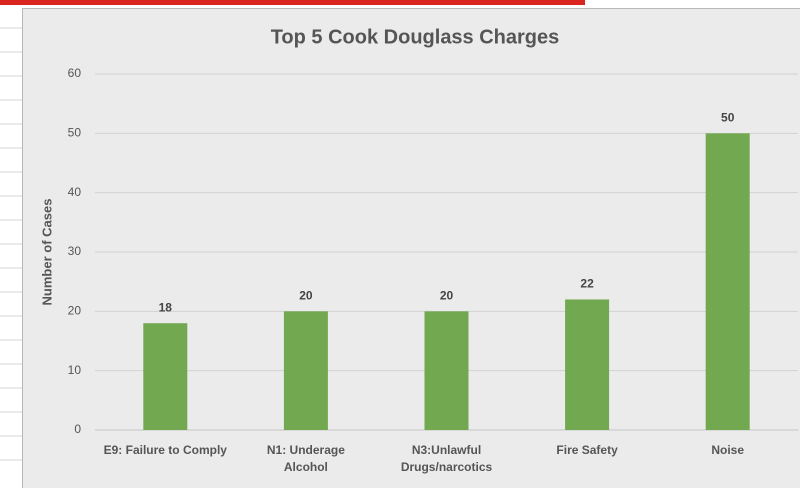 This screenshot has width=800, height=488. Describe the element at coordinates (415, 37) in the screenshot. I see `chart-title: Top 5 Cook Douglass Charges` at that location.